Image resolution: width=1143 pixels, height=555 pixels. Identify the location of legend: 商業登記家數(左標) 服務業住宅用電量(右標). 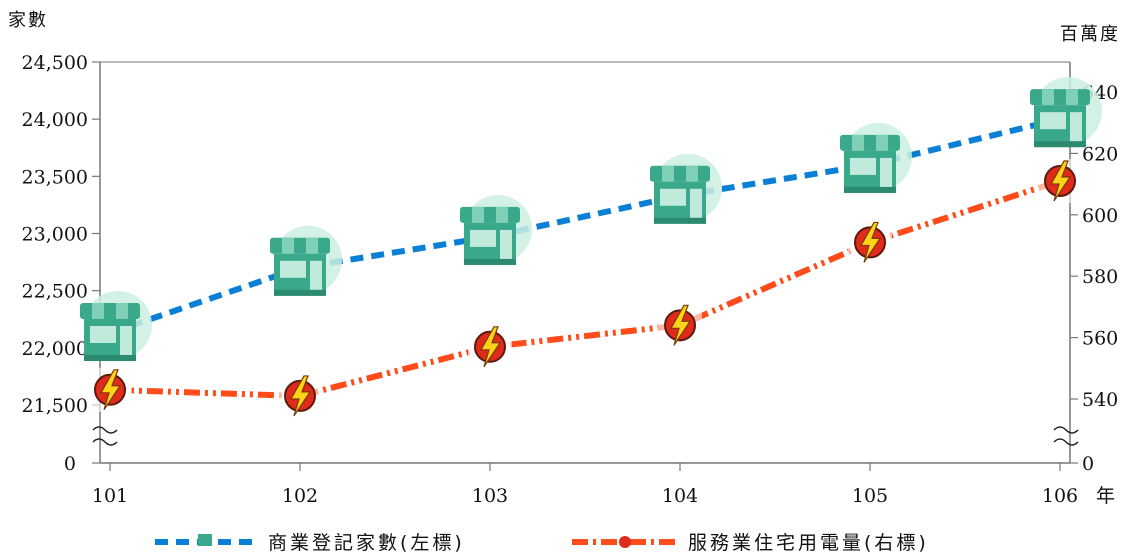
(542, 543).